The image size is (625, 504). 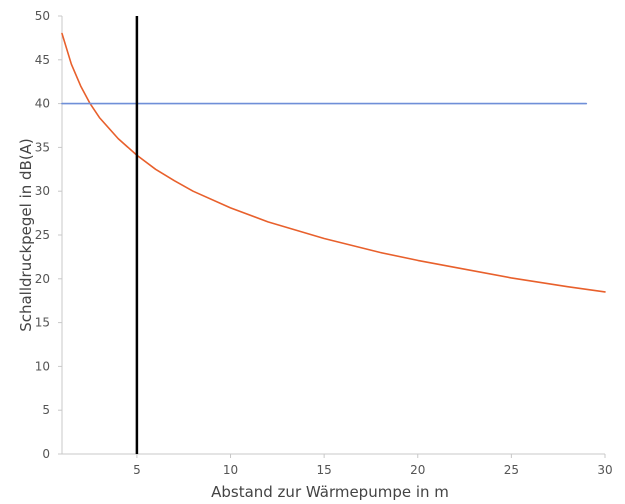 What do you see at coordinates (511, 470) in the screenshot?
I see `x-tick-label: 25` at bounding box center [511, 470].